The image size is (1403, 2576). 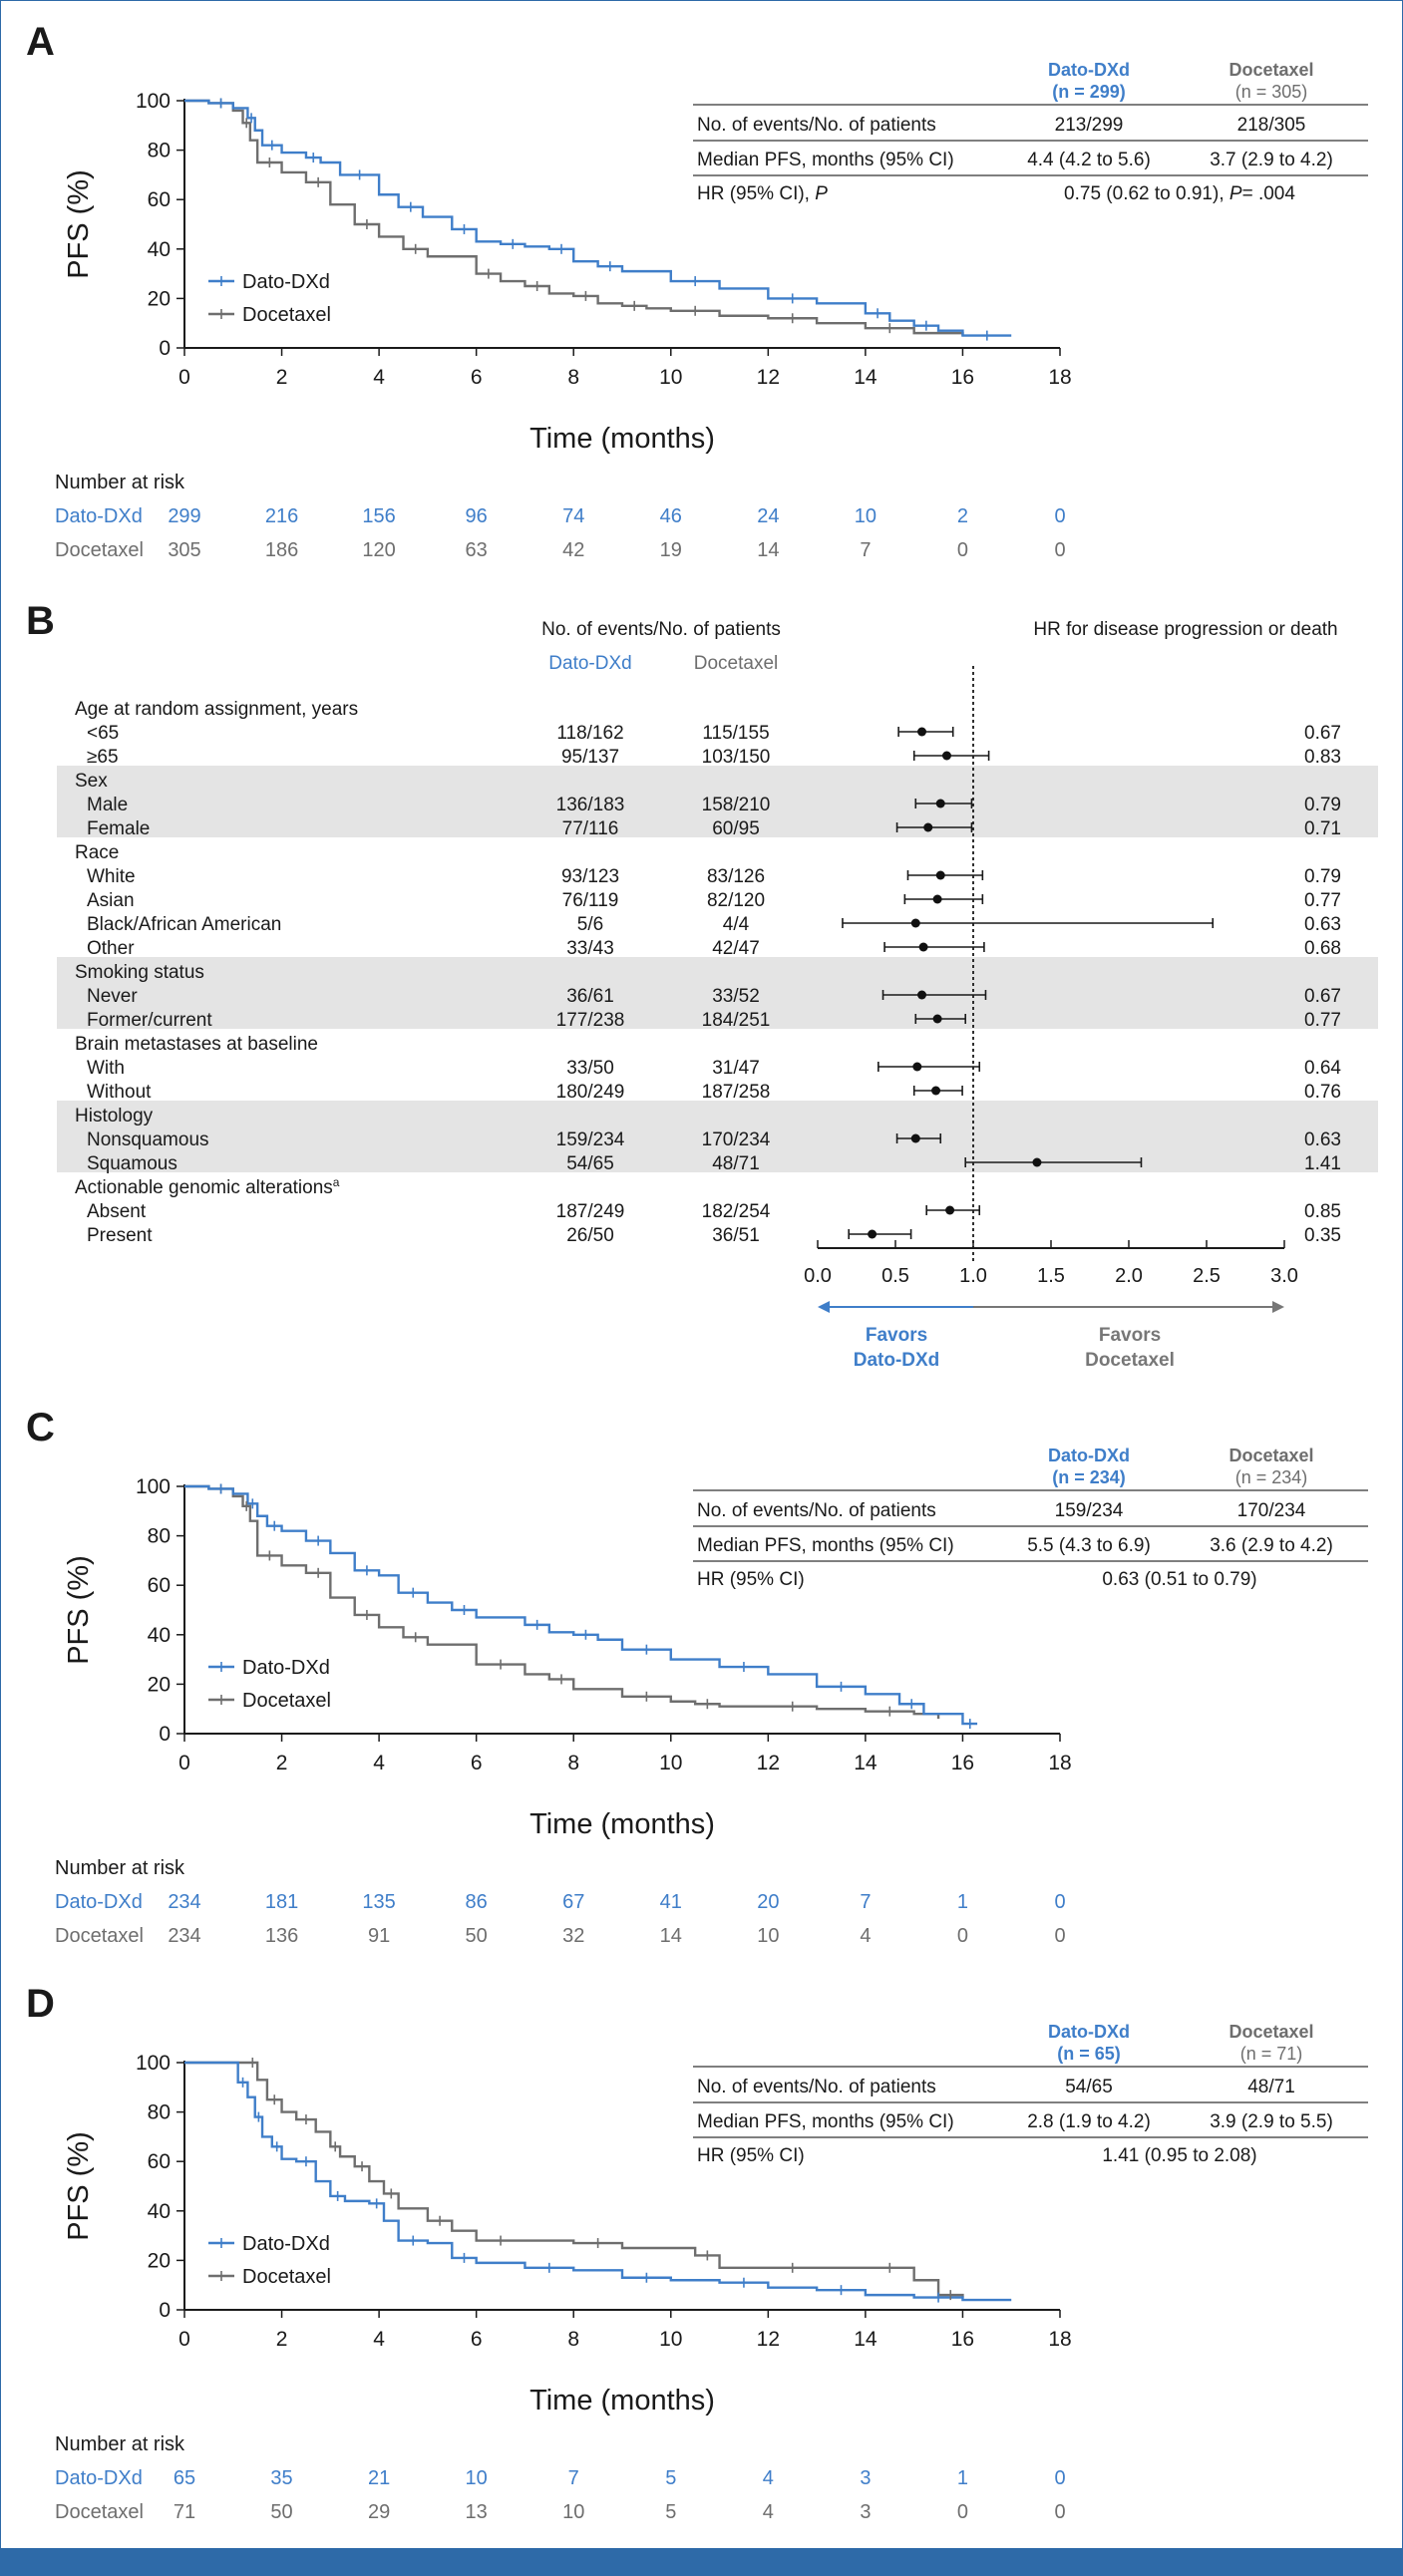 What do you see at coordinates (736, 1163) in the screenshot?
I see `forest-events-docetaxel: 48/71` at bounding box center [736, 1163].